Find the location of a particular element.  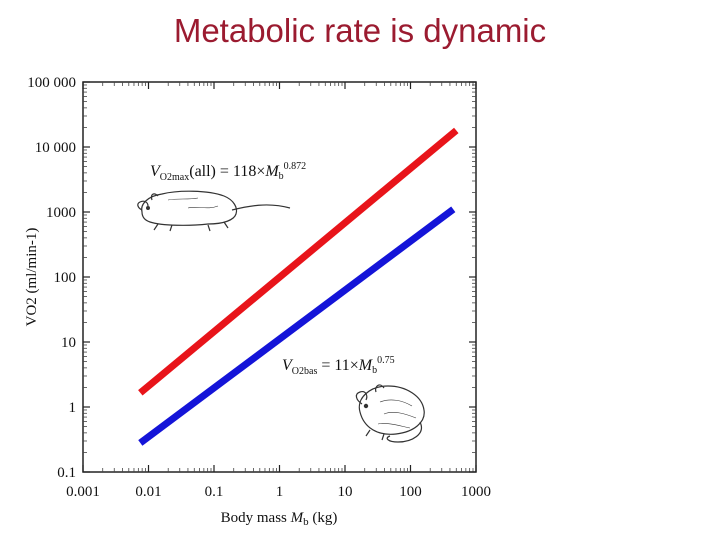

y-tick-label: 10 000 is located at coordinates (55, 148).